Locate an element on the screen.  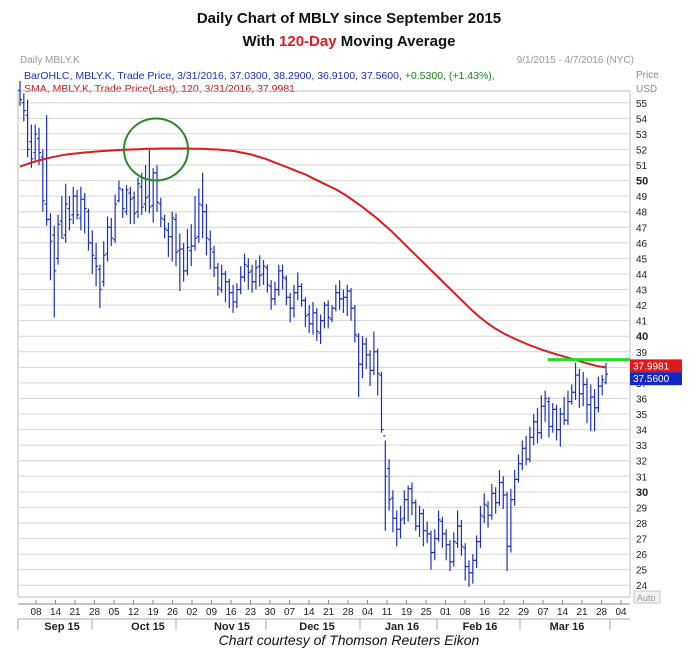
x-tick-label: 21 is located at coordinates (582, 612).